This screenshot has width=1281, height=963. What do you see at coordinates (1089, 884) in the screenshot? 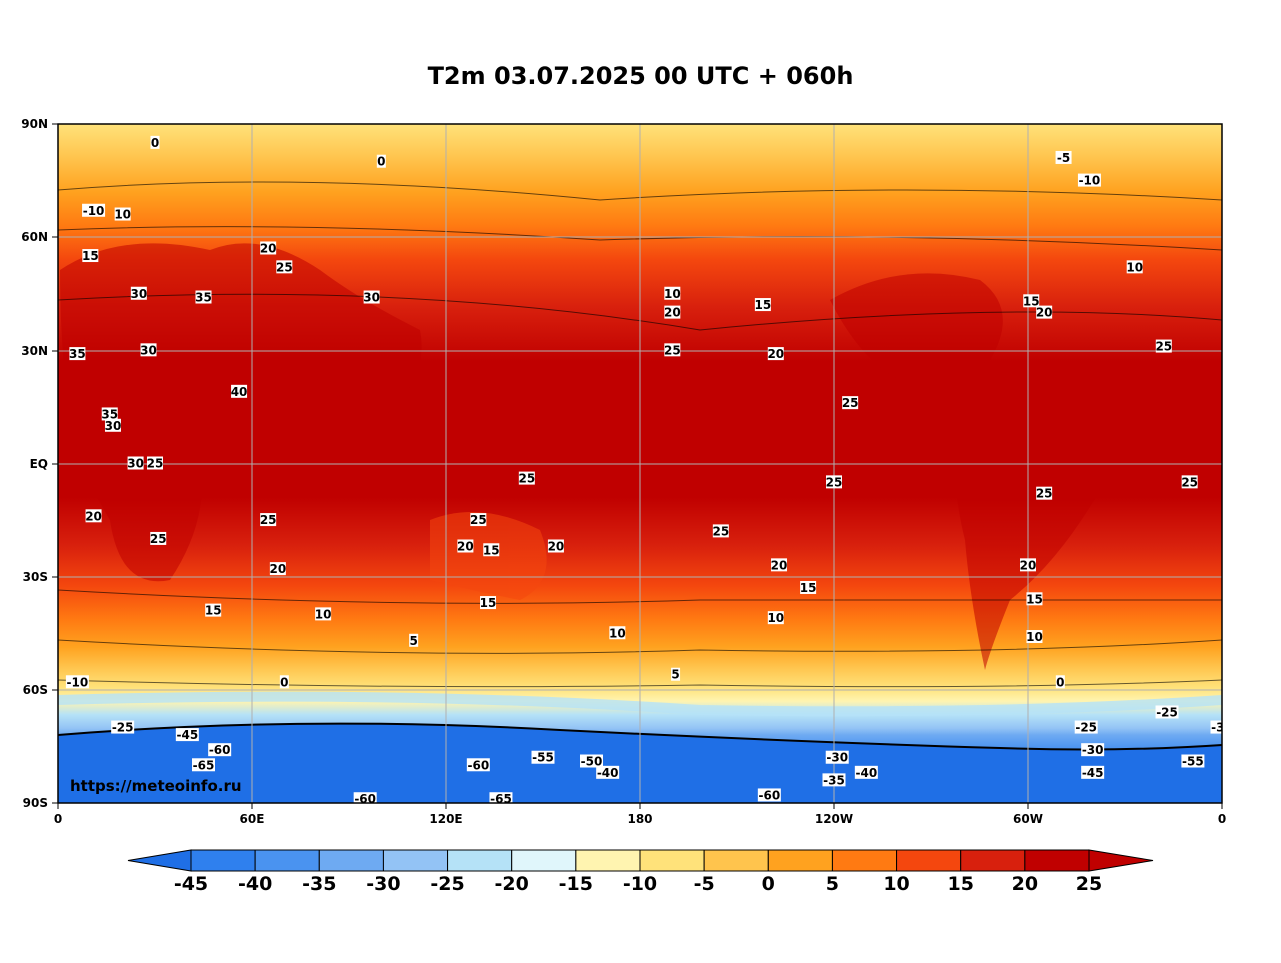
I see `colorbar-label: 25` at bounding box center [1089, 884].